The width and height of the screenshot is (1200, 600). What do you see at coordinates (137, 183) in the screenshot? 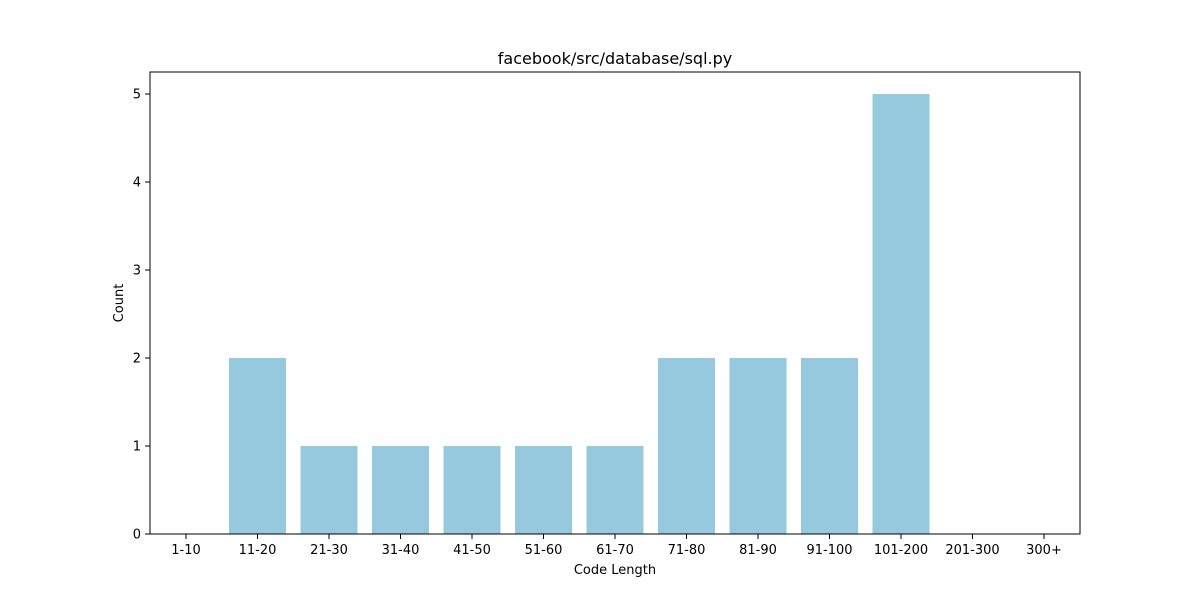
I see `y-tick-label: 4` at bounding box center [137, 183].